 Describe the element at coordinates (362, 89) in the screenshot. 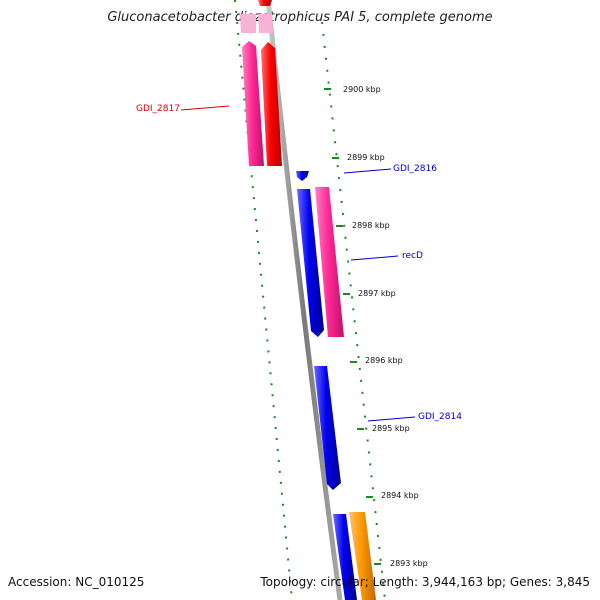

I see `tick-label-2900: 2900 kbp` at that location.